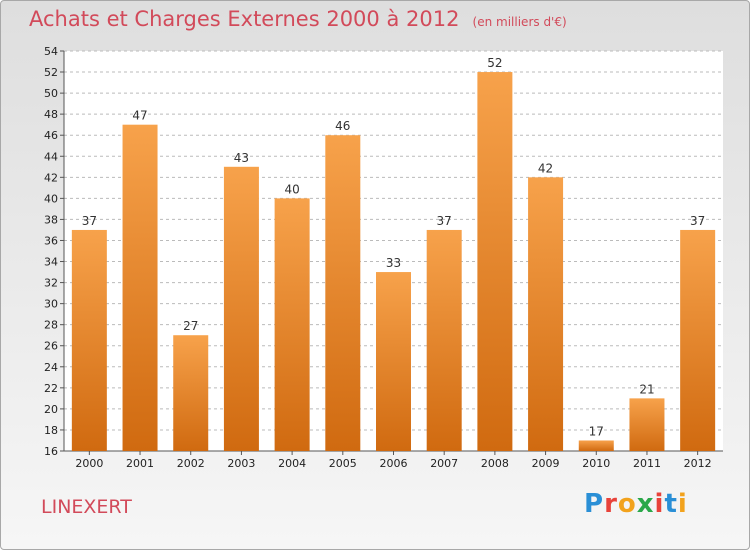 This screenshot has height=550, width=750. Describe the element at coordinates (51, 177) in the screenshot. I see `y-tick-label: 42` at that location.